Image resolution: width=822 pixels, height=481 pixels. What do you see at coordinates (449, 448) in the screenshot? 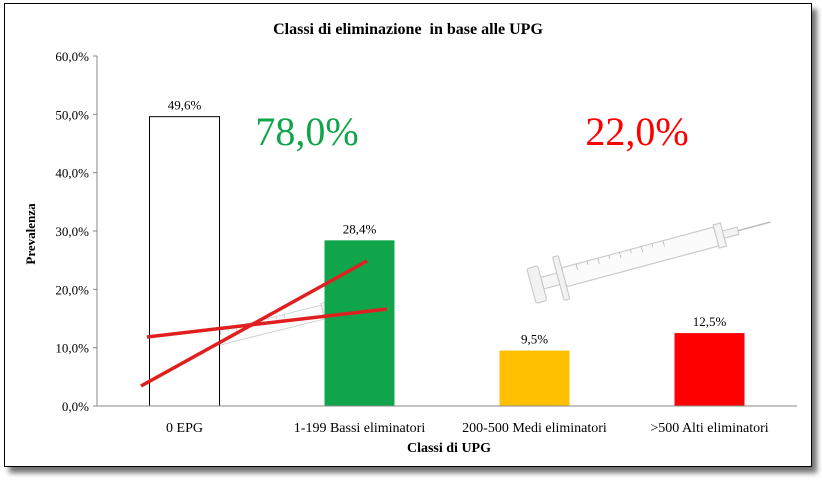
I see `x-axis-label: Classi di UPG` at bounding box center [449, 448].